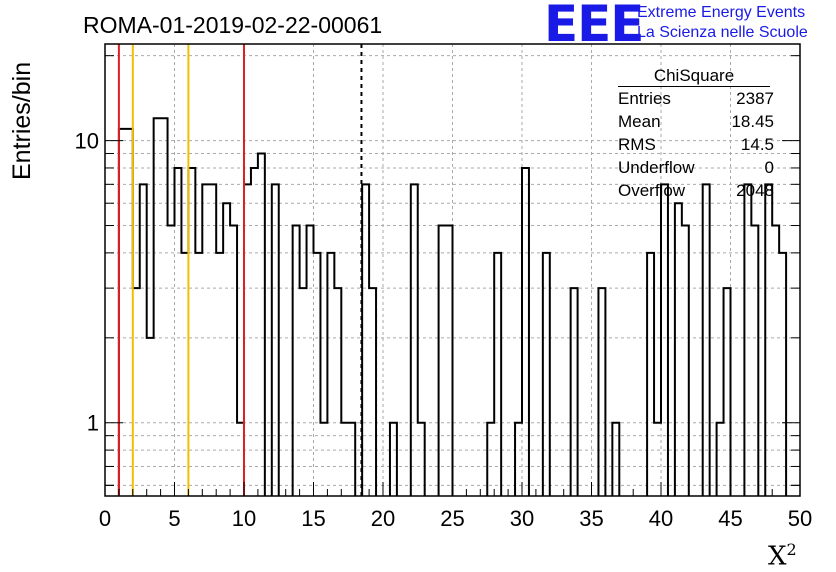  I want to click on stats-row: Mean 18.45, so click(694, 121).